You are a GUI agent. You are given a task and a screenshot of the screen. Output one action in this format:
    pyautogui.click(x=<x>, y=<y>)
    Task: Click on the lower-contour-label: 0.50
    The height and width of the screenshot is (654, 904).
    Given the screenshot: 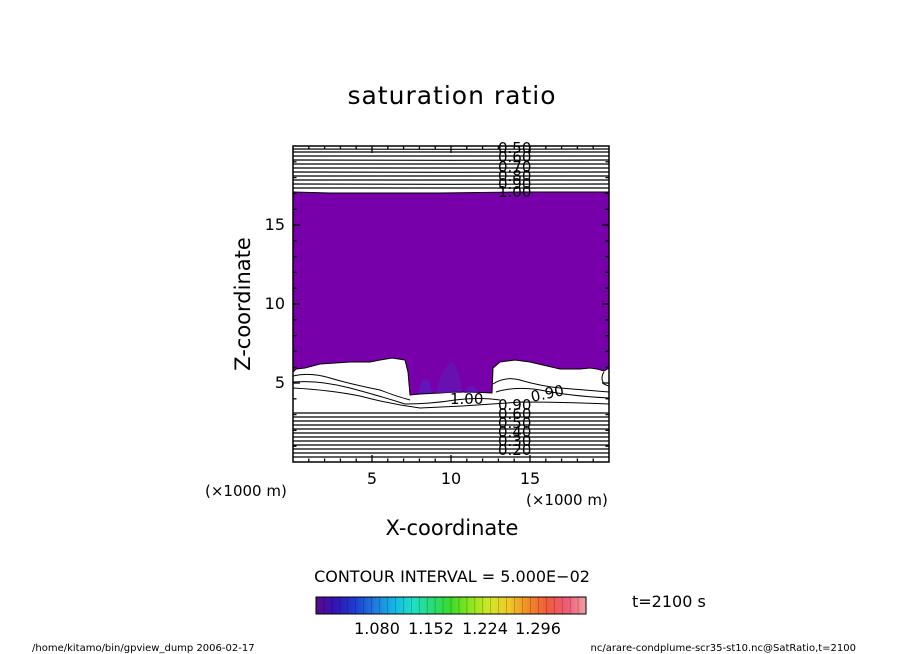 What is the action you would take?
    pyautogui.click(x=514, y=423)
    